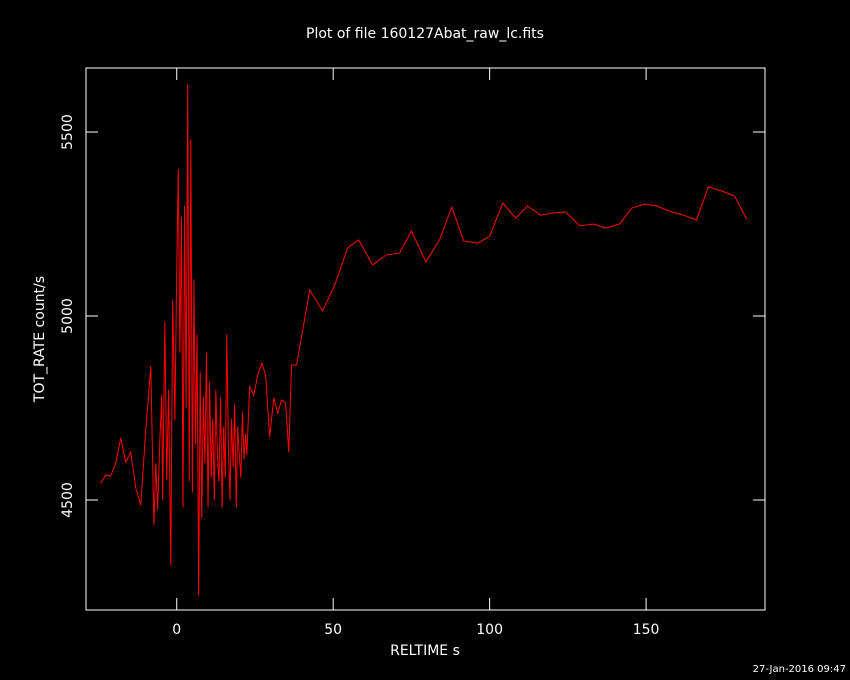 The image size is (850, 680). Describe the element at coordinates (333, 630) in the screenshot. I see `x-tick-label: 50` at that location.